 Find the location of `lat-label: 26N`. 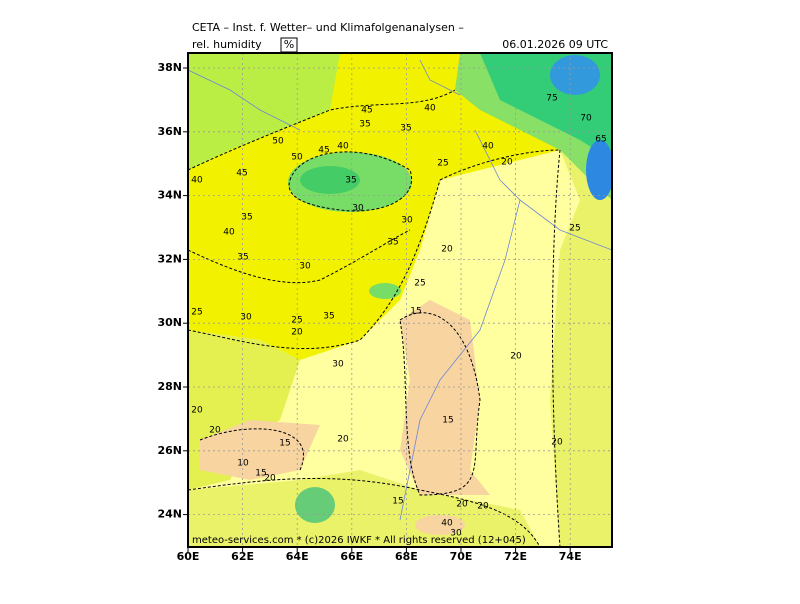

lat-label: 26N is located at coordinates (169, 450).